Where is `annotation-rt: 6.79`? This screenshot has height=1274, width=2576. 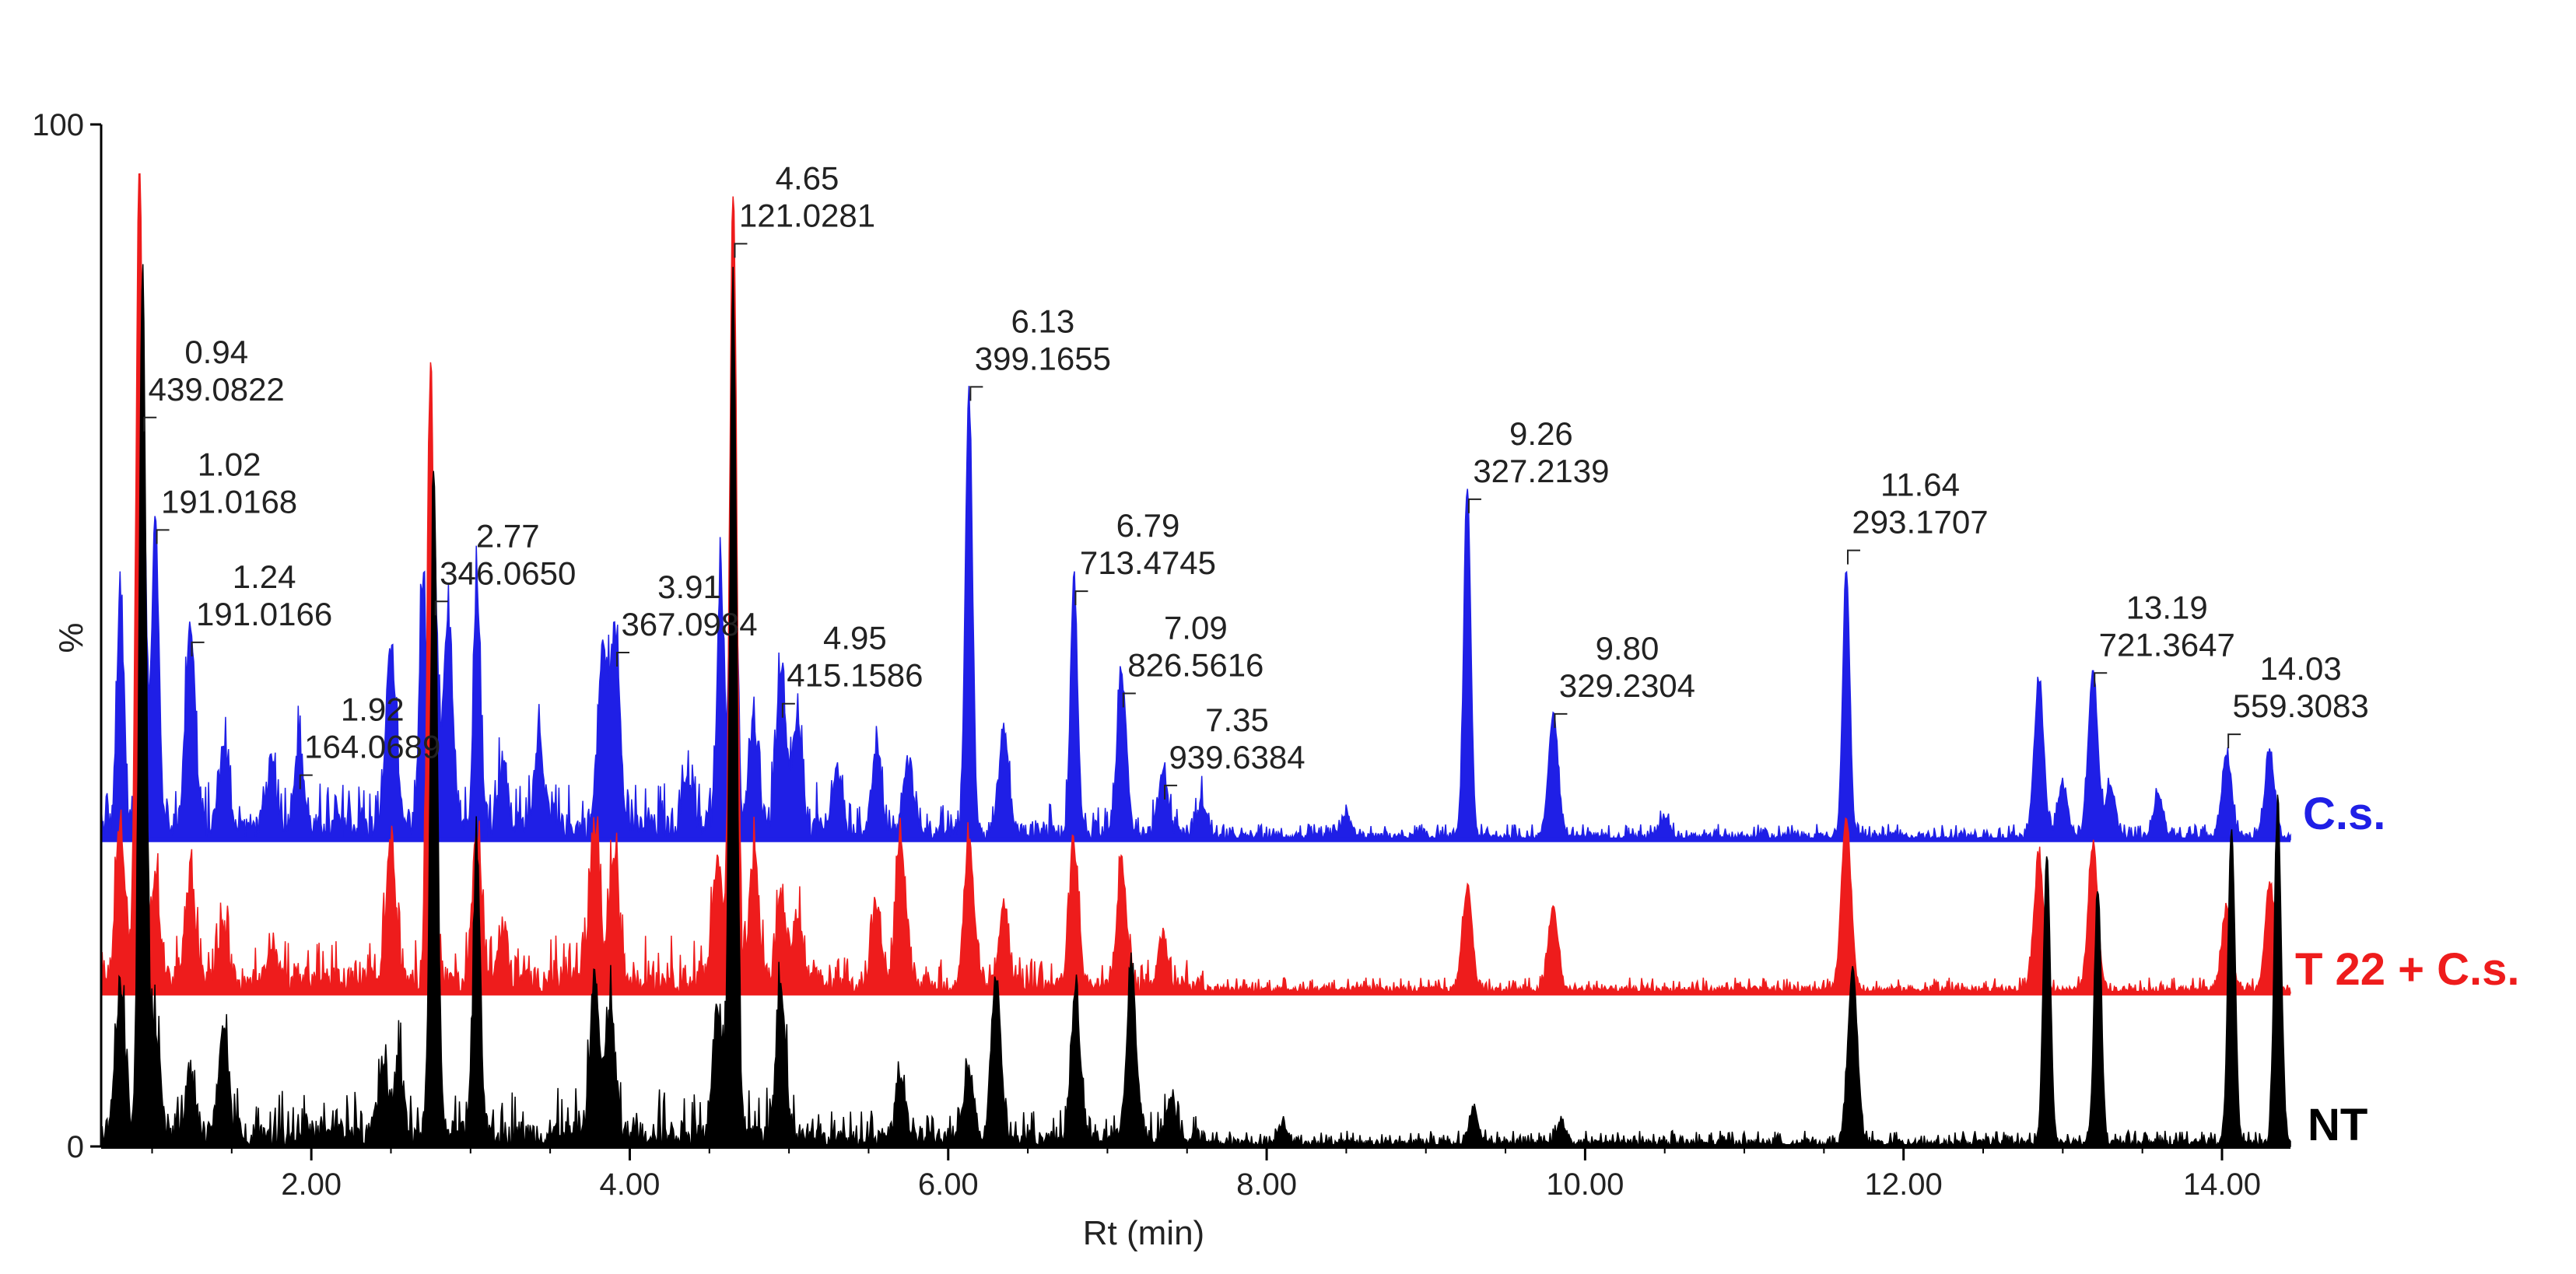 annotation-rt: 6.79 is located at coordinates (1148, 526).